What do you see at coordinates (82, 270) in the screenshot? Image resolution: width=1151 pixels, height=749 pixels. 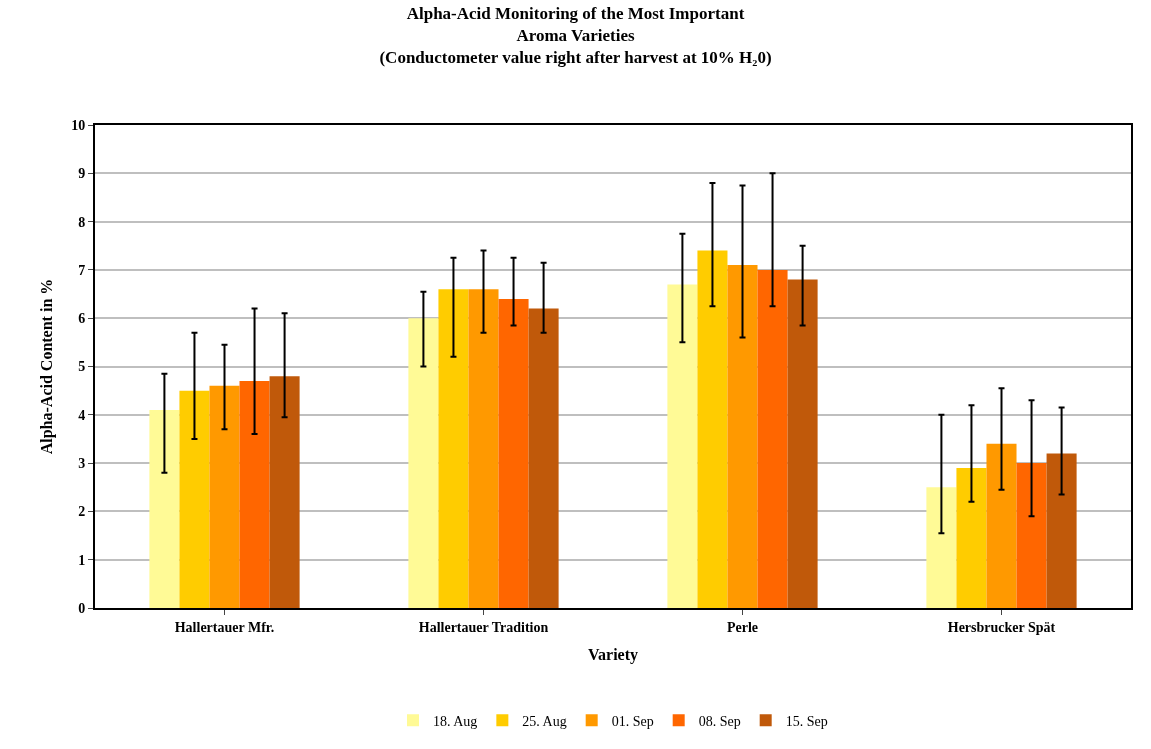 I see `y-tick-label: 7` at bounding box center [82, 270].